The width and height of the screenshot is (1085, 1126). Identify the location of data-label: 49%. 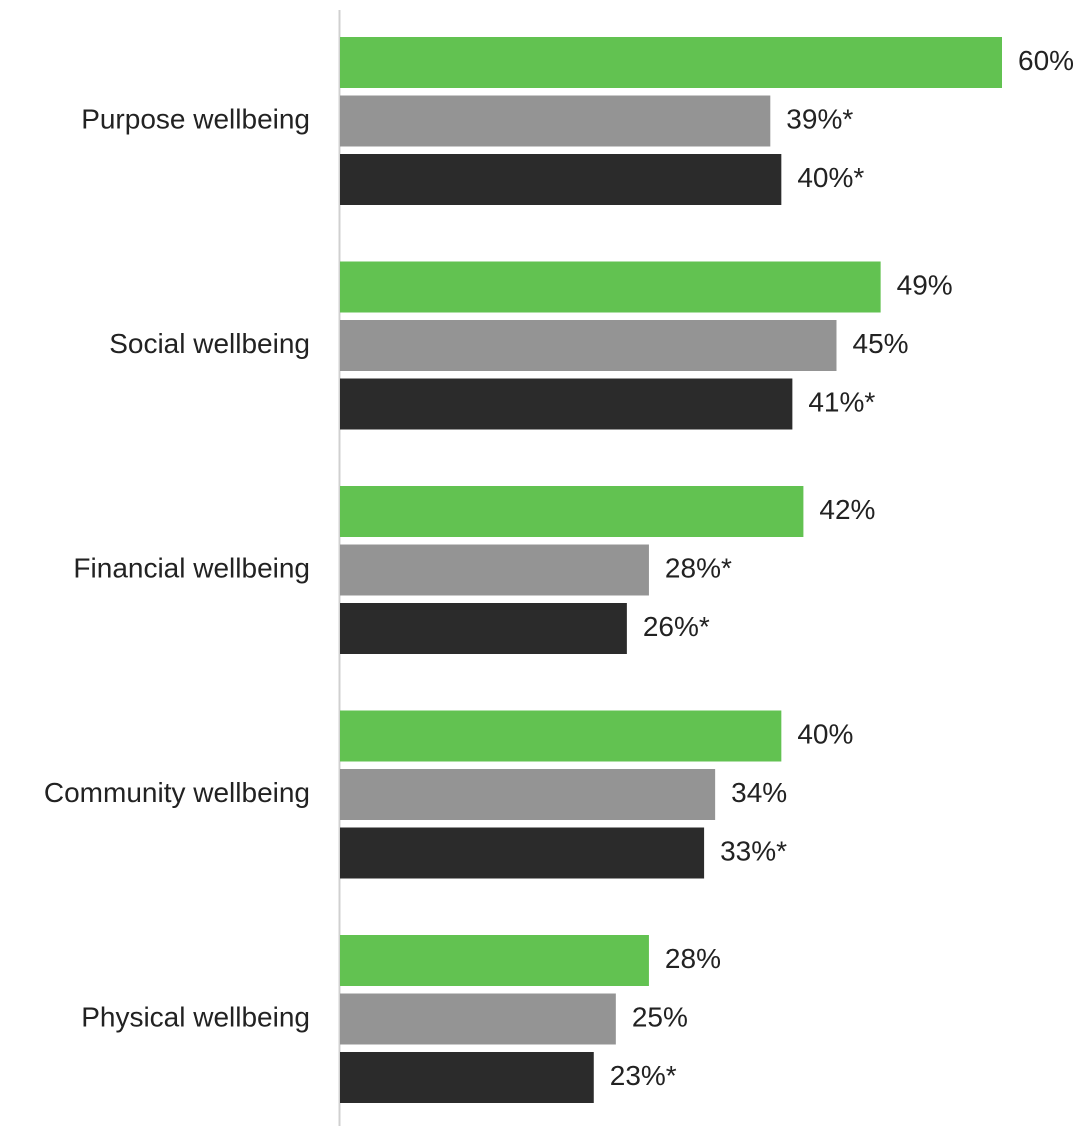
(925, 284).